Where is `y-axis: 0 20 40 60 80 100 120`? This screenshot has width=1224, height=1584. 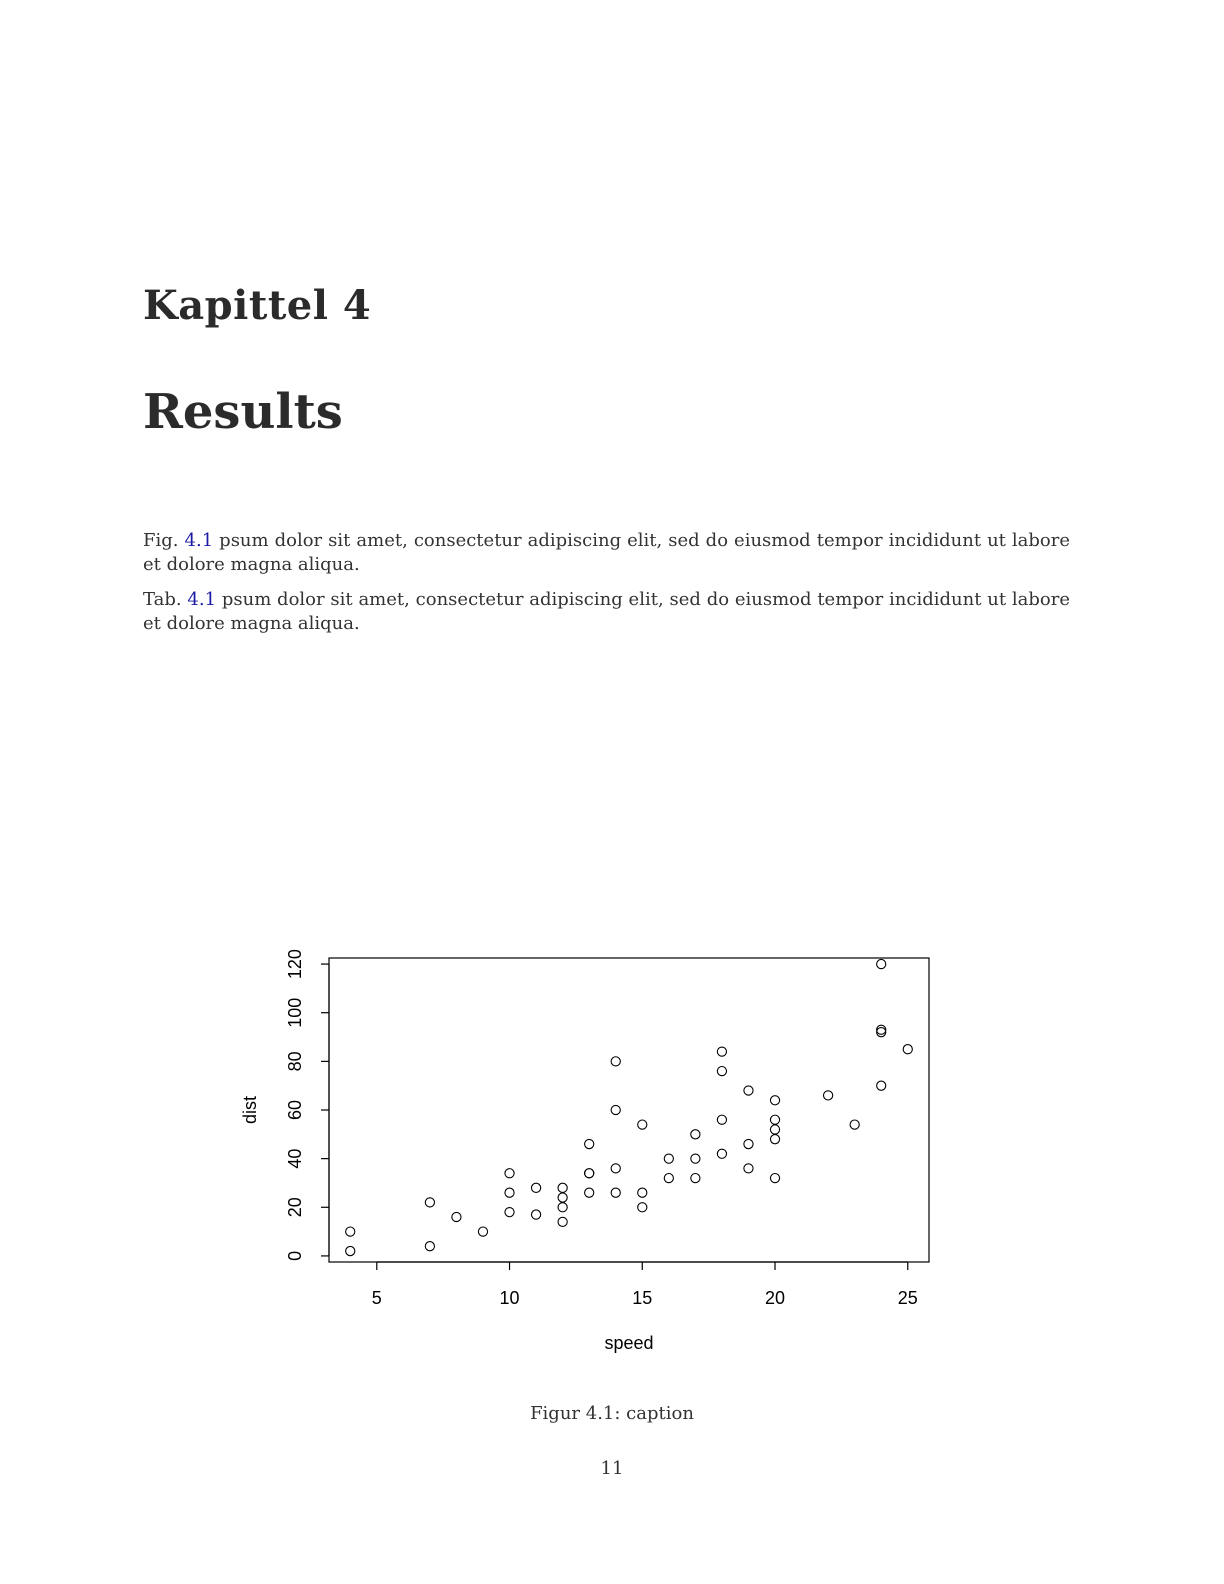 y-axis: 0 20 40 60 80 100 120 is located at coordinates (307, 1105).